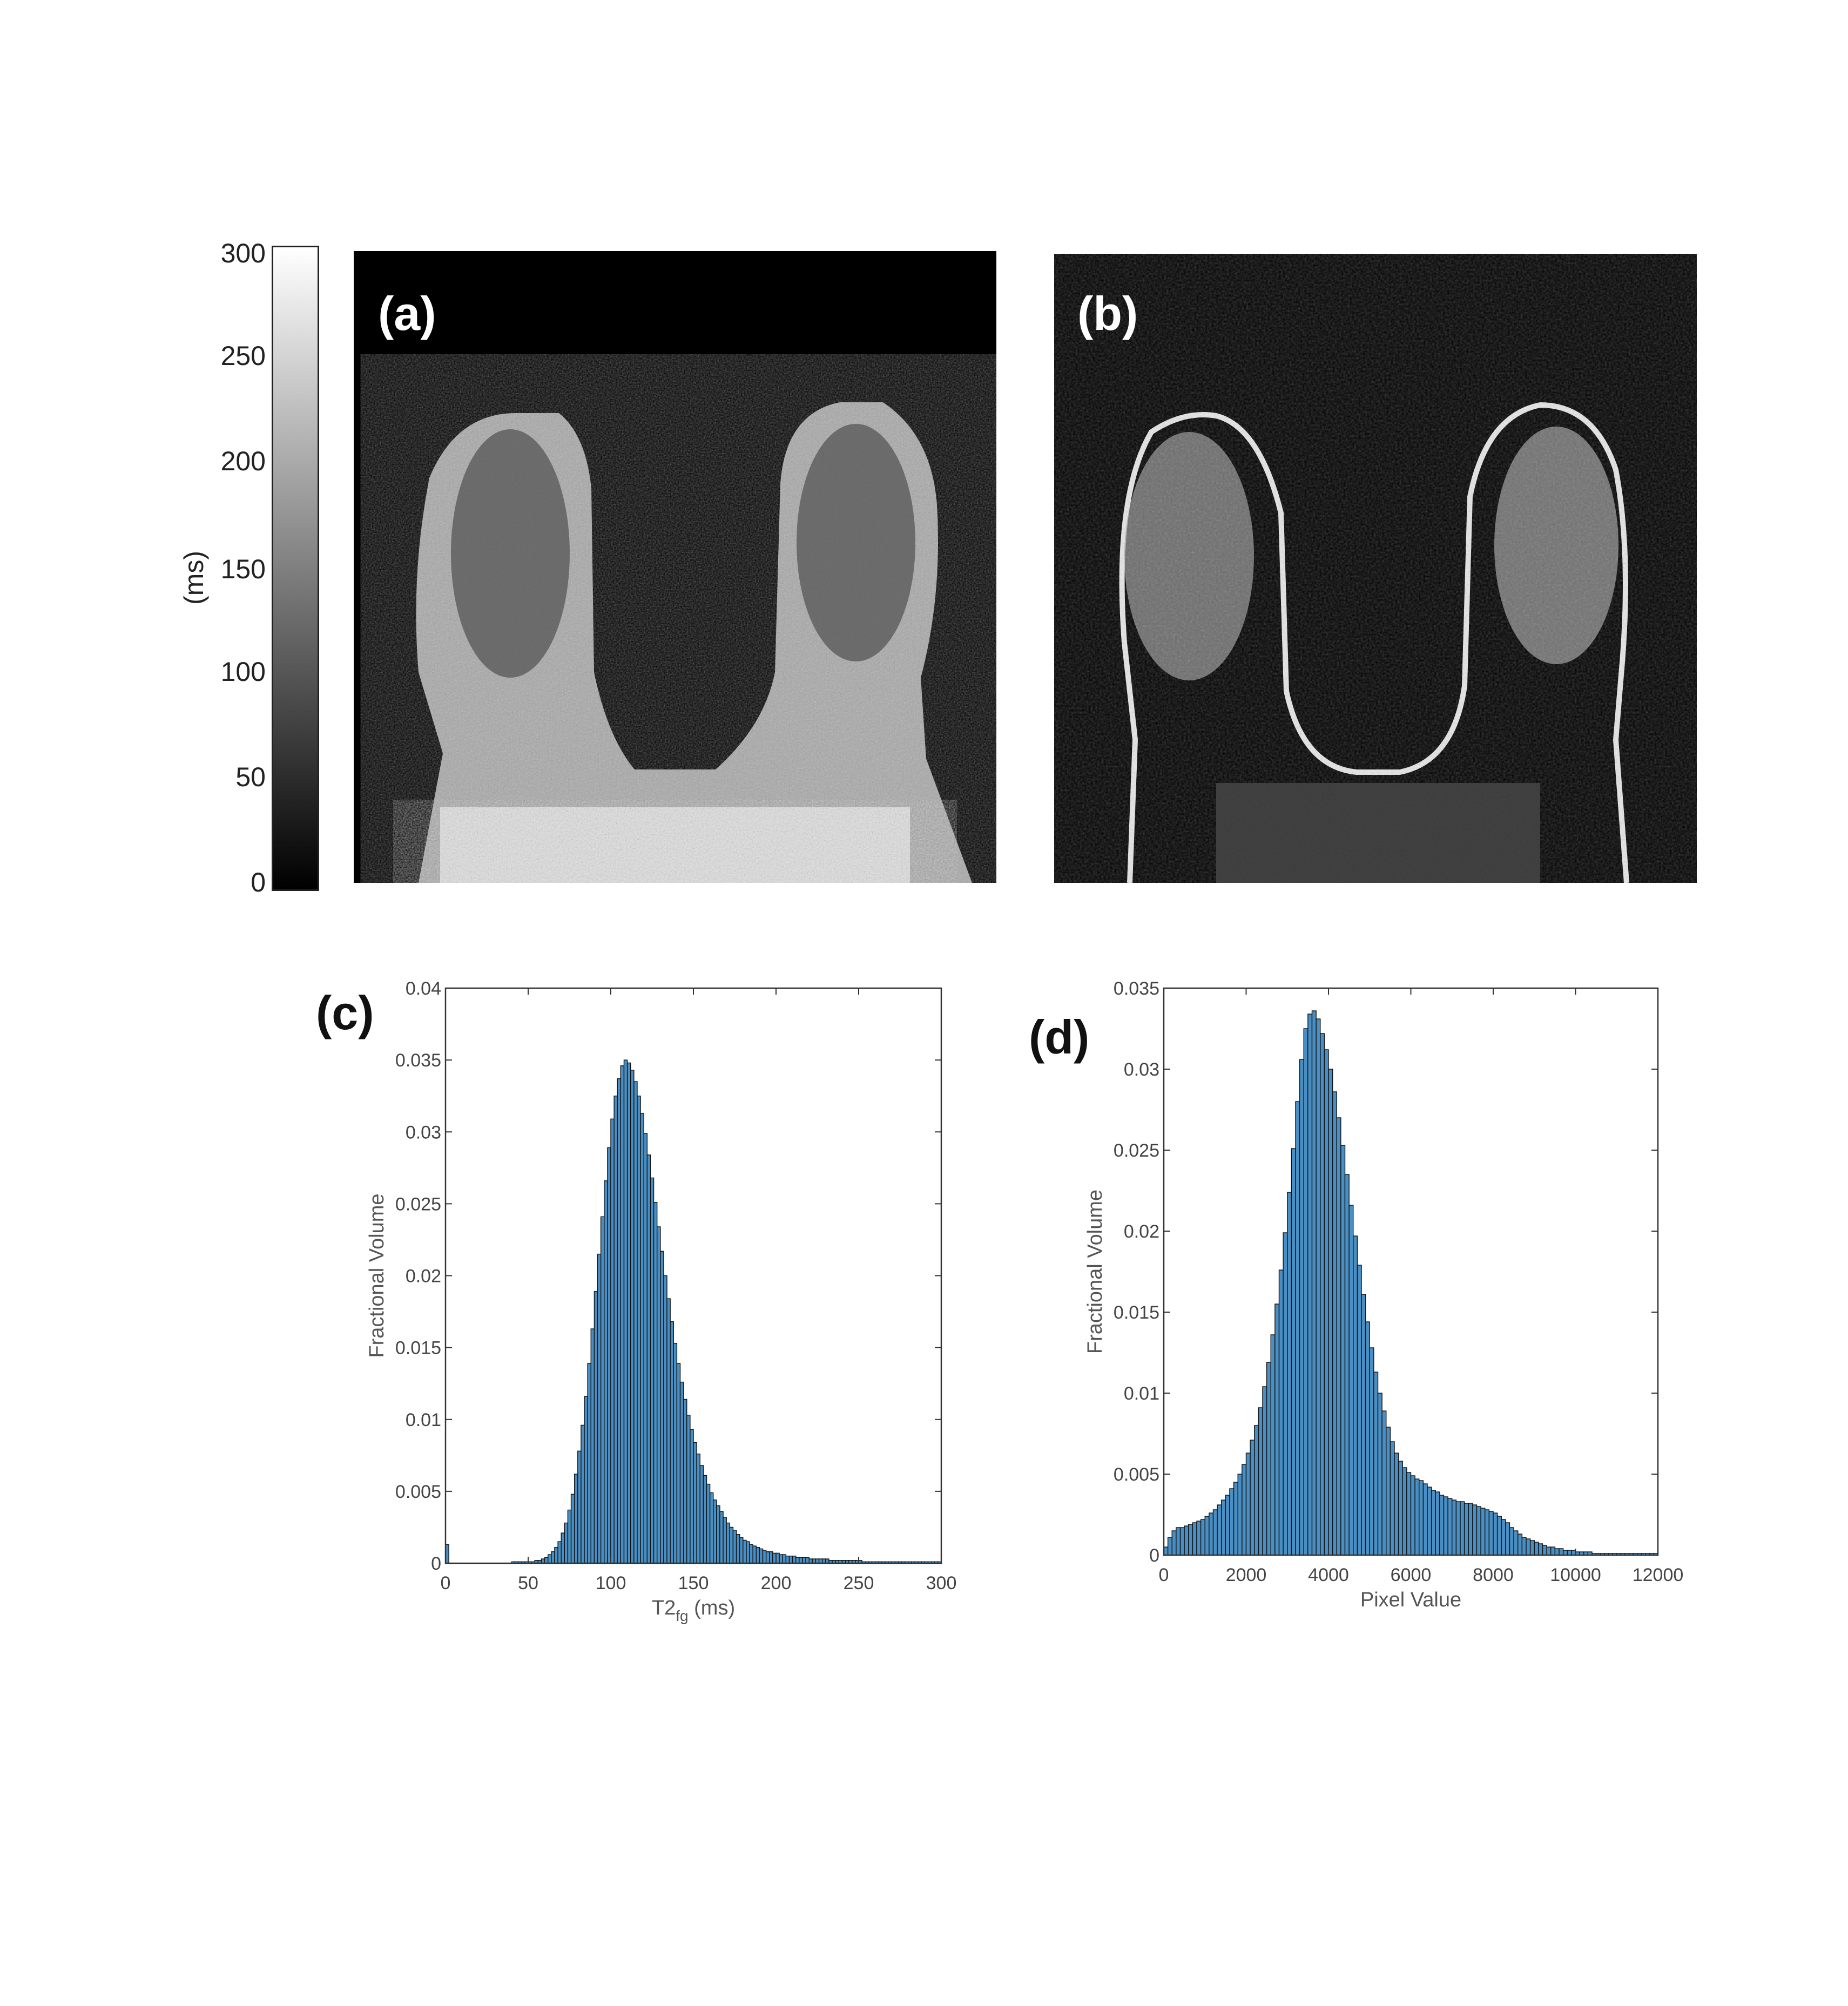 The width and height of the screenshot is (1848, 2006). I want to click on colorbar-tick-label: 100, so click(243, 672).